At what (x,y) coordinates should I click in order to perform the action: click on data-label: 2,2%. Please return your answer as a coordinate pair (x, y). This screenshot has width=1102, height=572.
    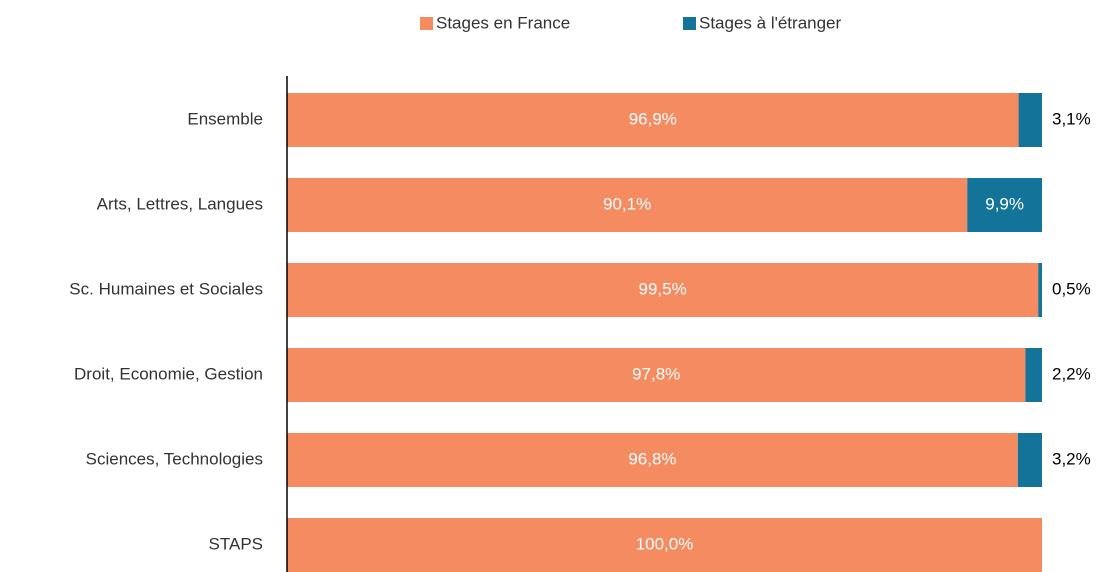
    Looking at the image, I should click on (1071, 373).